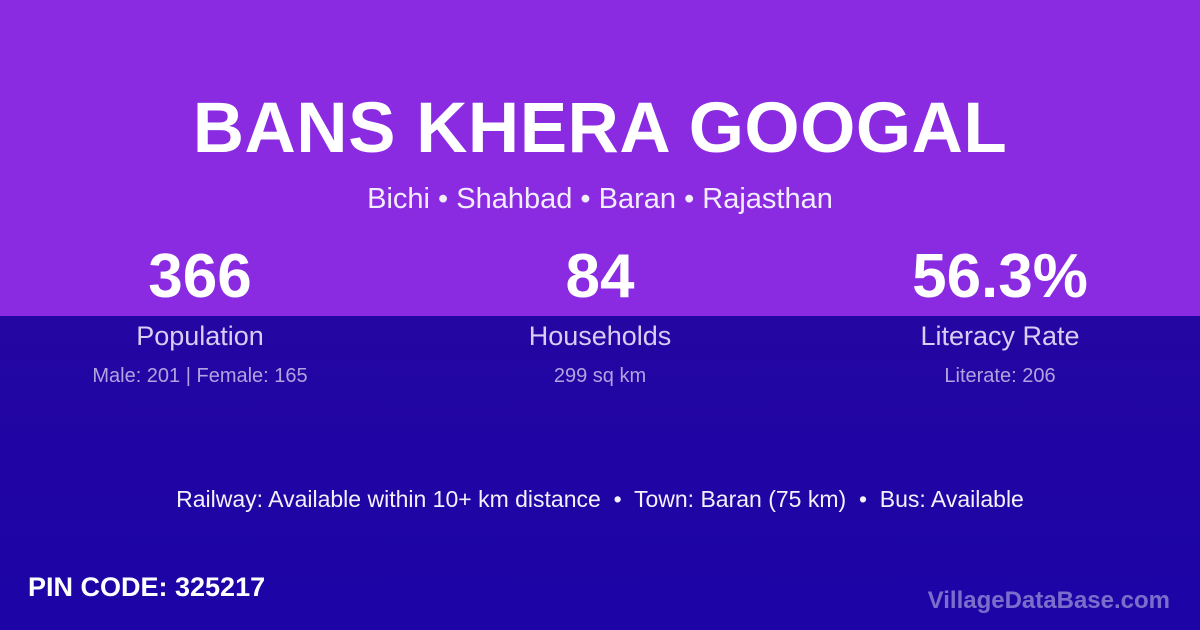 This screenshot has width=1200, height=630. Describe the element at coordinates (200, 276) in the screenshot. I see `population-value: 366` at that location.